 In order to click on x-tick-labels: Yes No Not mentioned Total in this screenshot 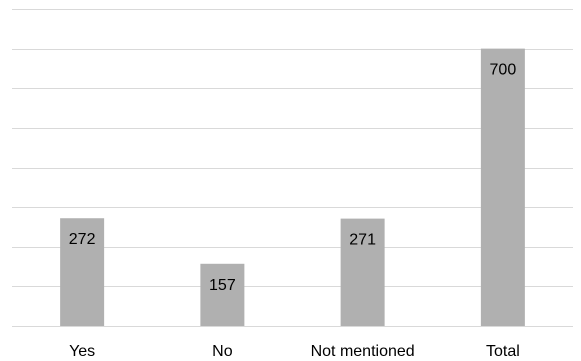, I will do `click(294, 351)`.